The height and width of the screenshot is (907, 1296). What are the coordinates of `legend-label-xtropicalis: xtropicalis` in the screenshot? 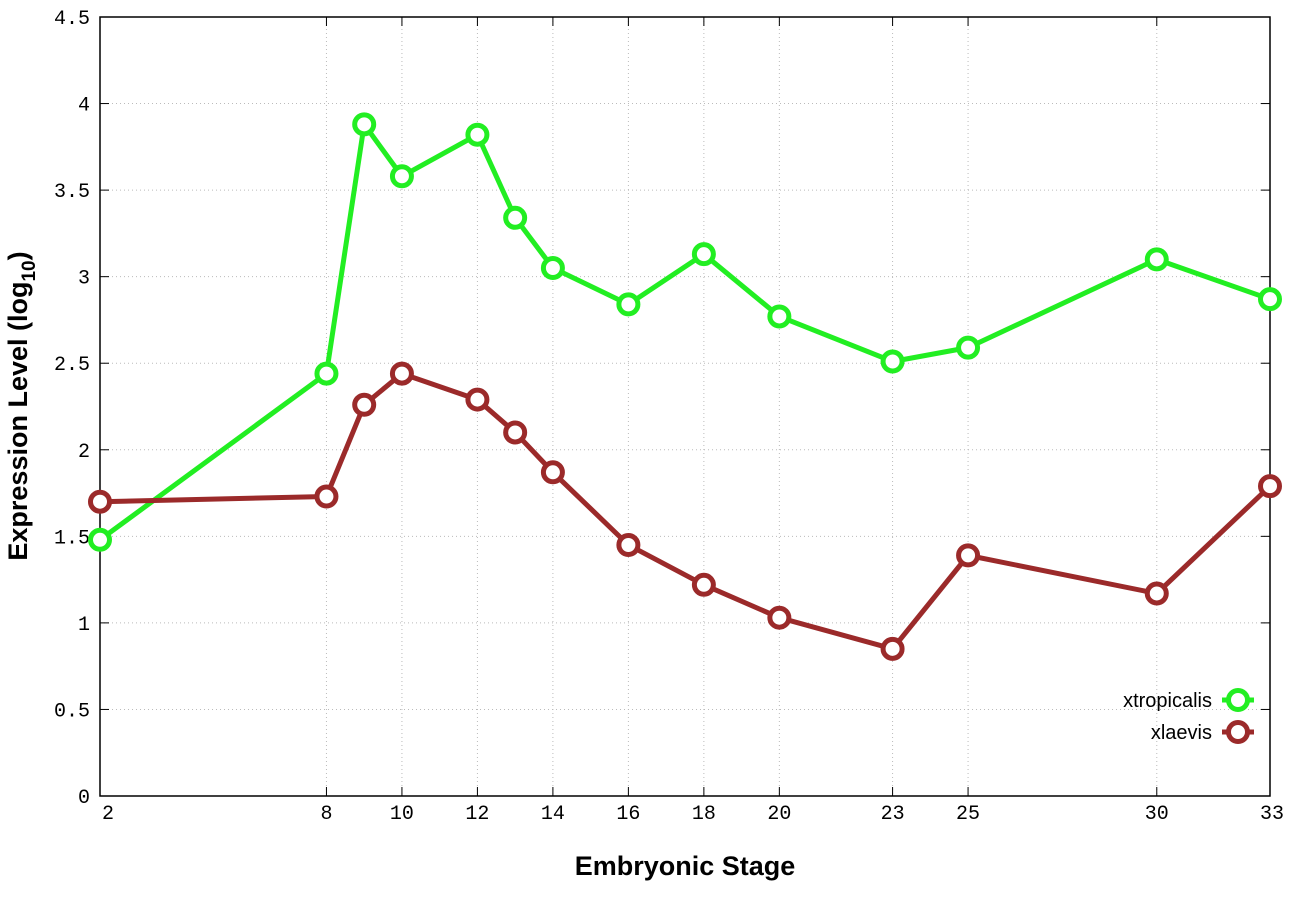 It's located at (1167, 701).